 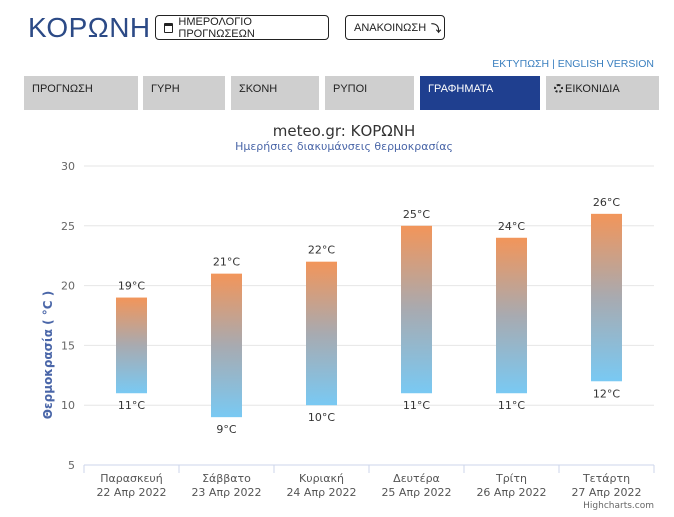 What do you see at coordinates (606, 393) in the screenshot?
I see `low-temp-label: 12°C` at bounding box center [606, 393].